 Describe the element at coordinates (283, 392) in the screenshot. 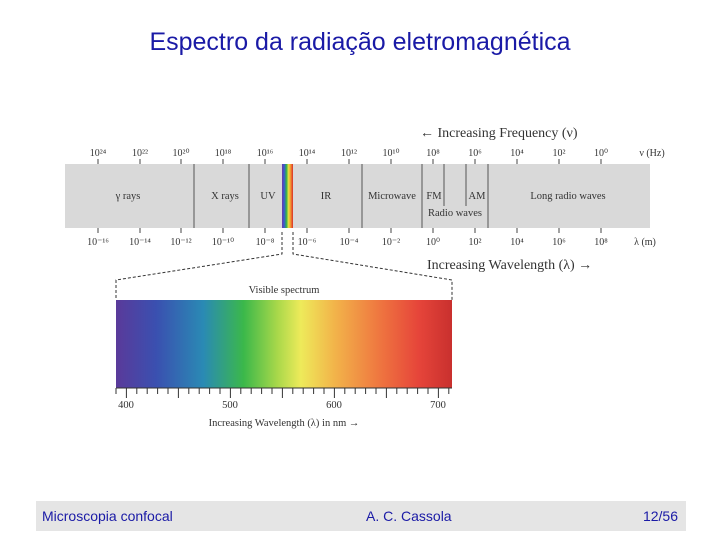

I see `visible-ruler` at that location.